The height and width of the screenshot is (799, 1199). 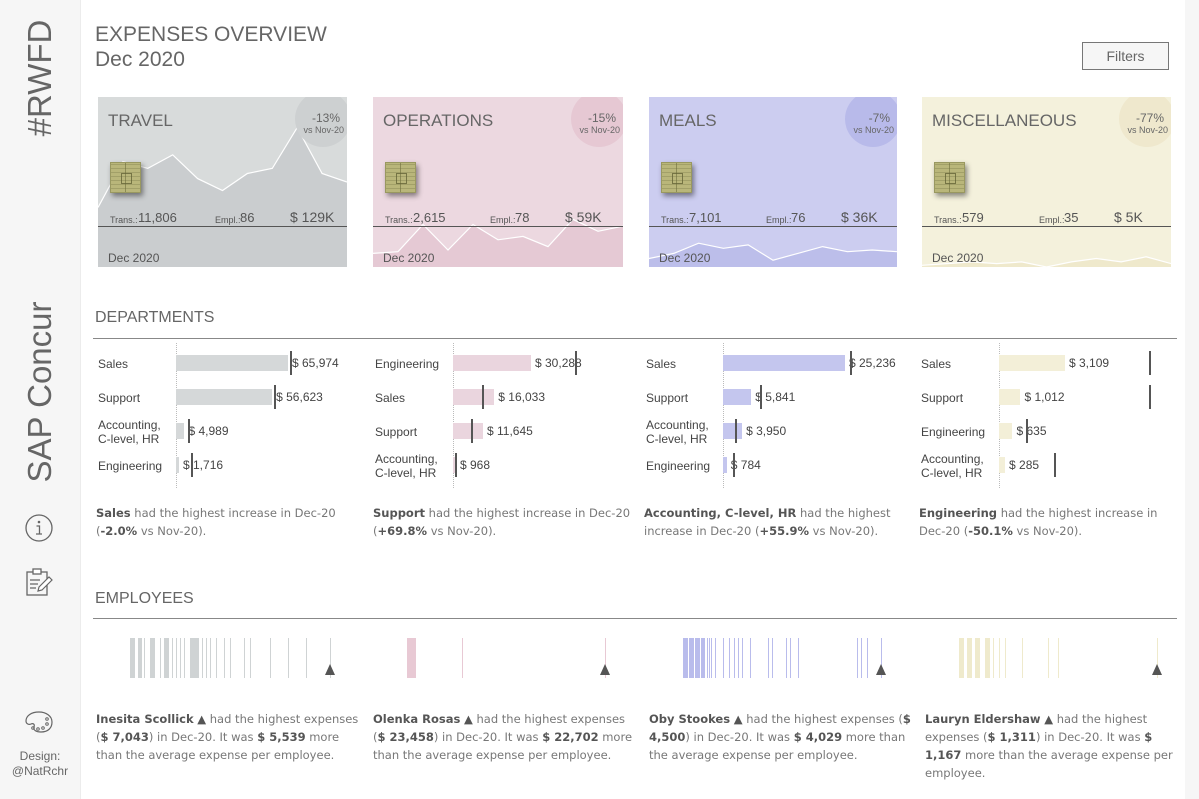 I want to click on department-row: Engineering $ 30,288, so click(x=506, y=363).